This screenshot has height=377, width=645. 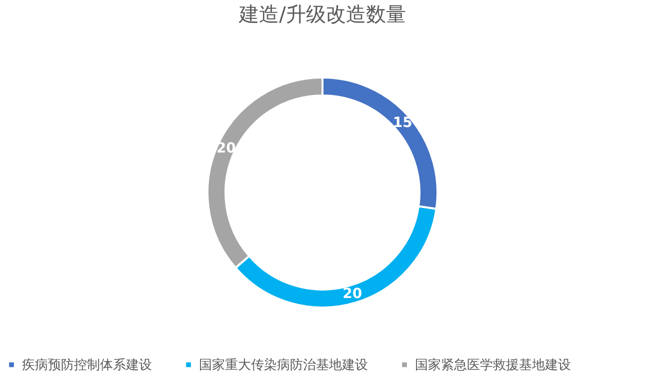 I want to click on chart-title: 建造/升级改造数量, so click(x=322, y=14).